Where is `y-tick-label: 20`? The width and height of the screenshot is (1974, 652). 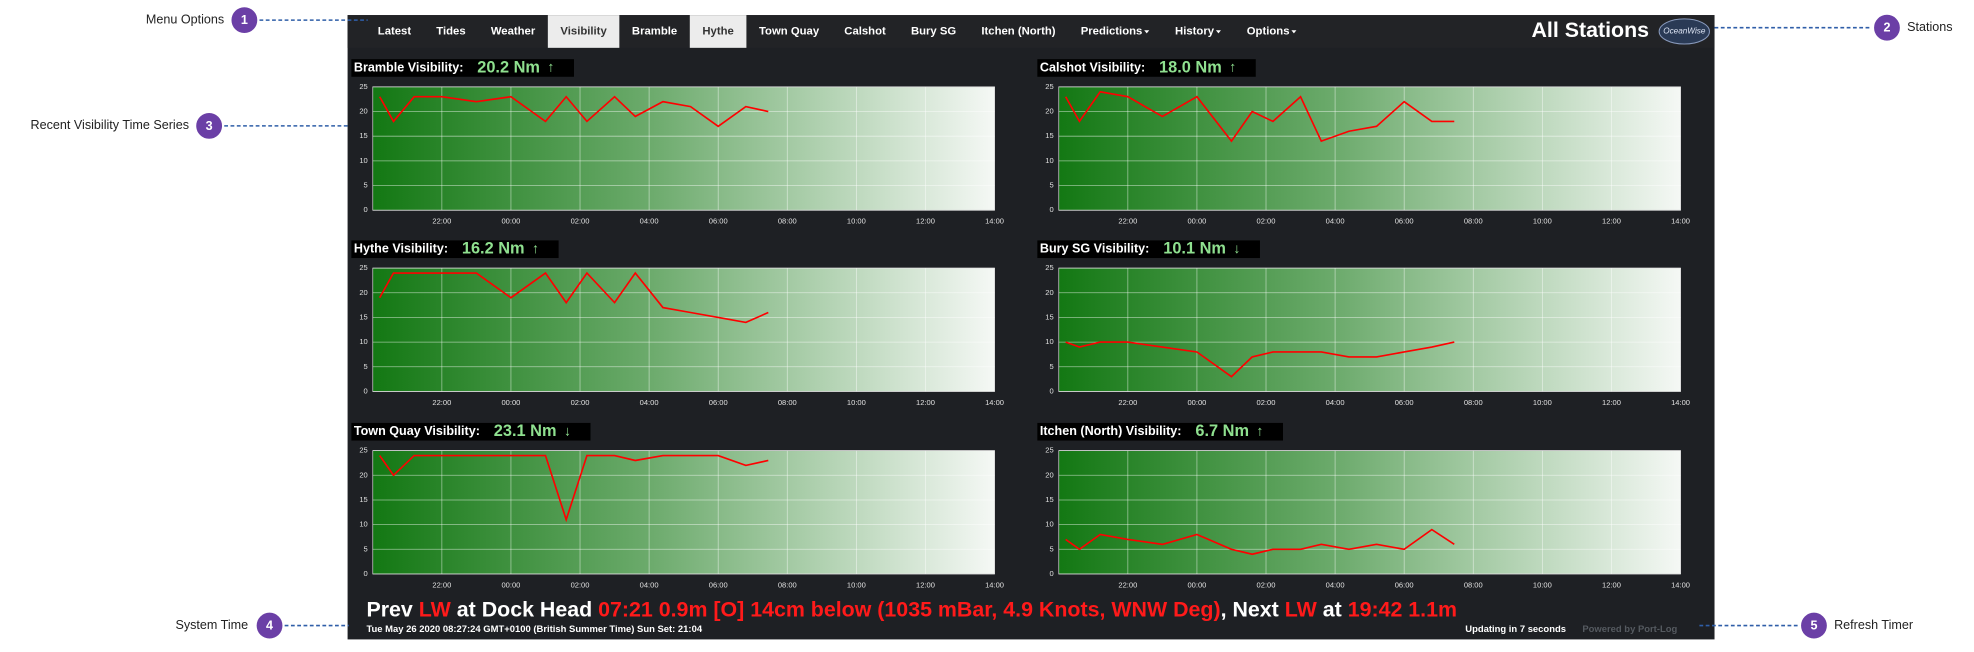 y-tick-label: 20 is located at coordinates (1049, 292).